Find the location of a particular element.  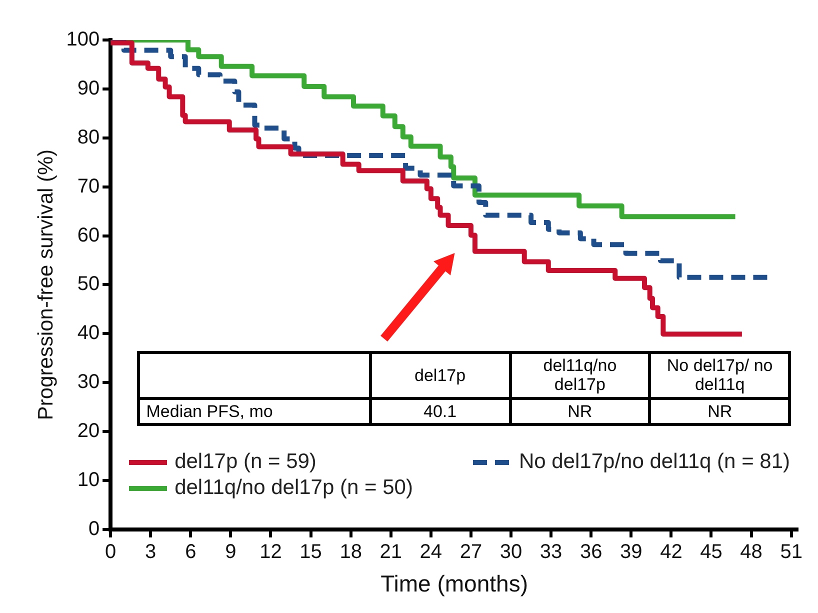

legend-label: del17p (n = 59) is located at coordinates (245, 462).